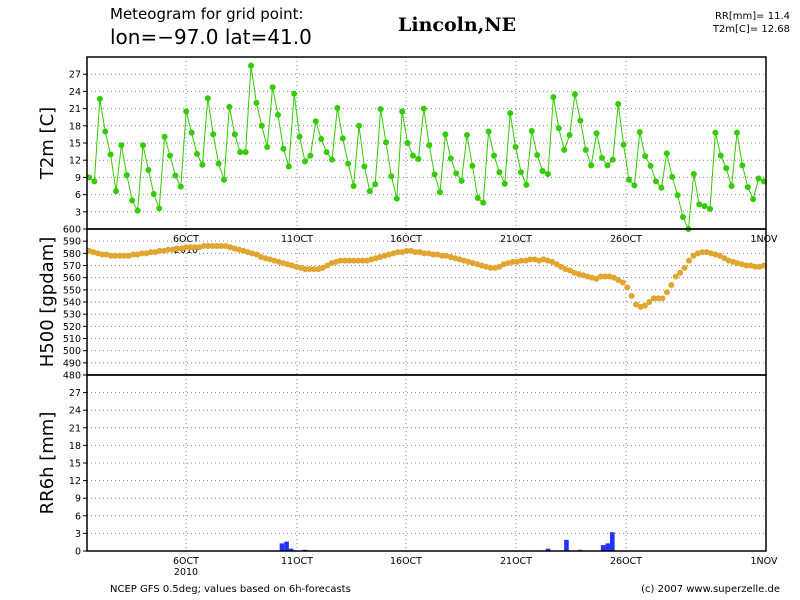 The width and height of the screenshot is (800, 600). What do you see at coordinates (297, 239) in the screenshot?
I see `x-tick-label: 11OCT` at bounding box center [297, 239].